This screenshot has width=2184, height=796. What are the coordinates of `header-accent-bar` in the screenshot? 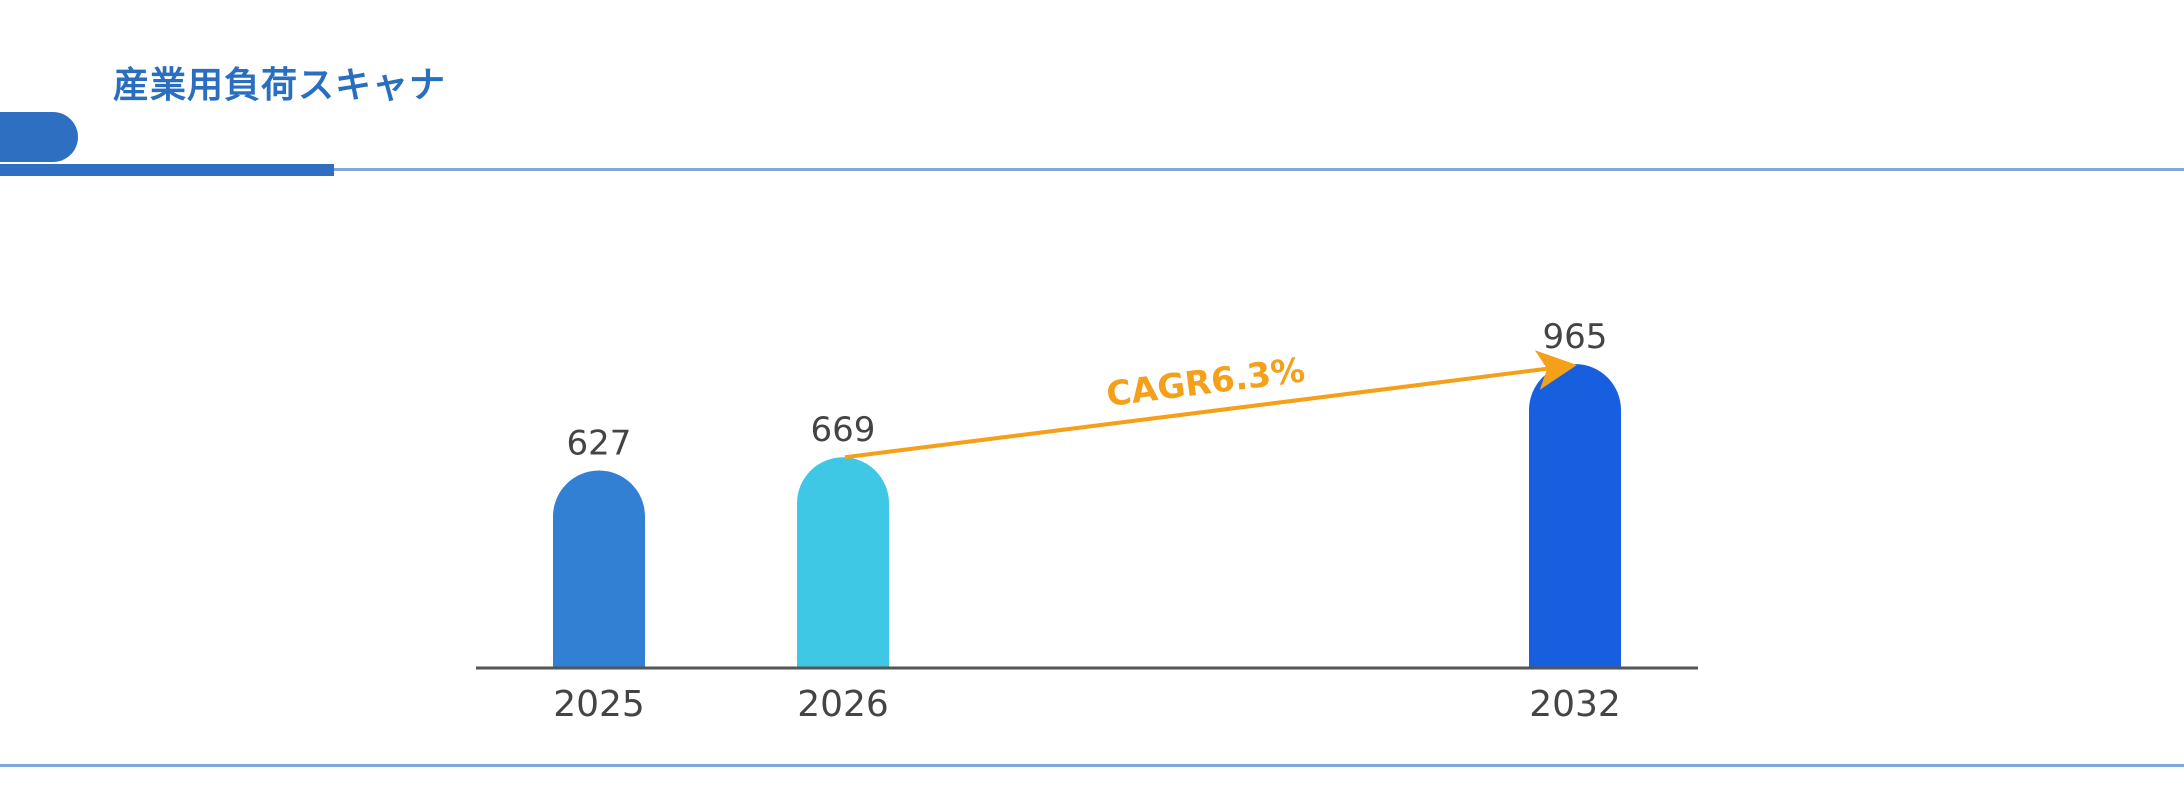 It's located at (167, 170).